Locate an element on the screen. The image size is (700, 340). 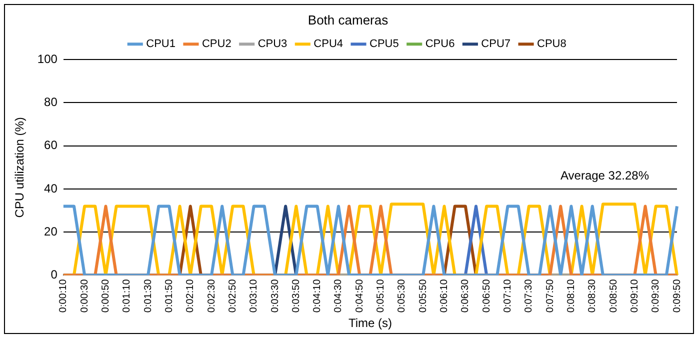
x-tick-label: 0:05:10 is located at coordinates (381, 295).